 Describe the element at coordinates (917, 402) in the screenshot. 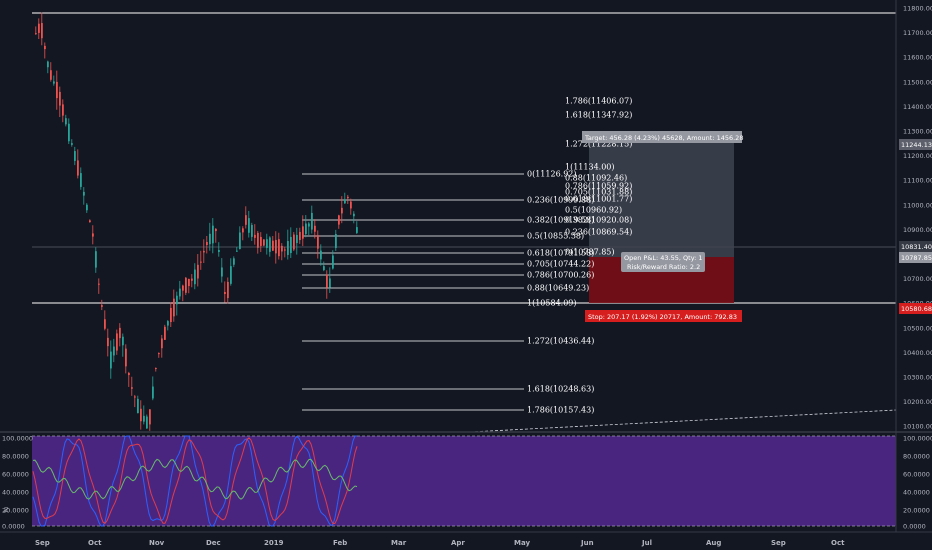

I see `price-tick: 10200.00` at that location.